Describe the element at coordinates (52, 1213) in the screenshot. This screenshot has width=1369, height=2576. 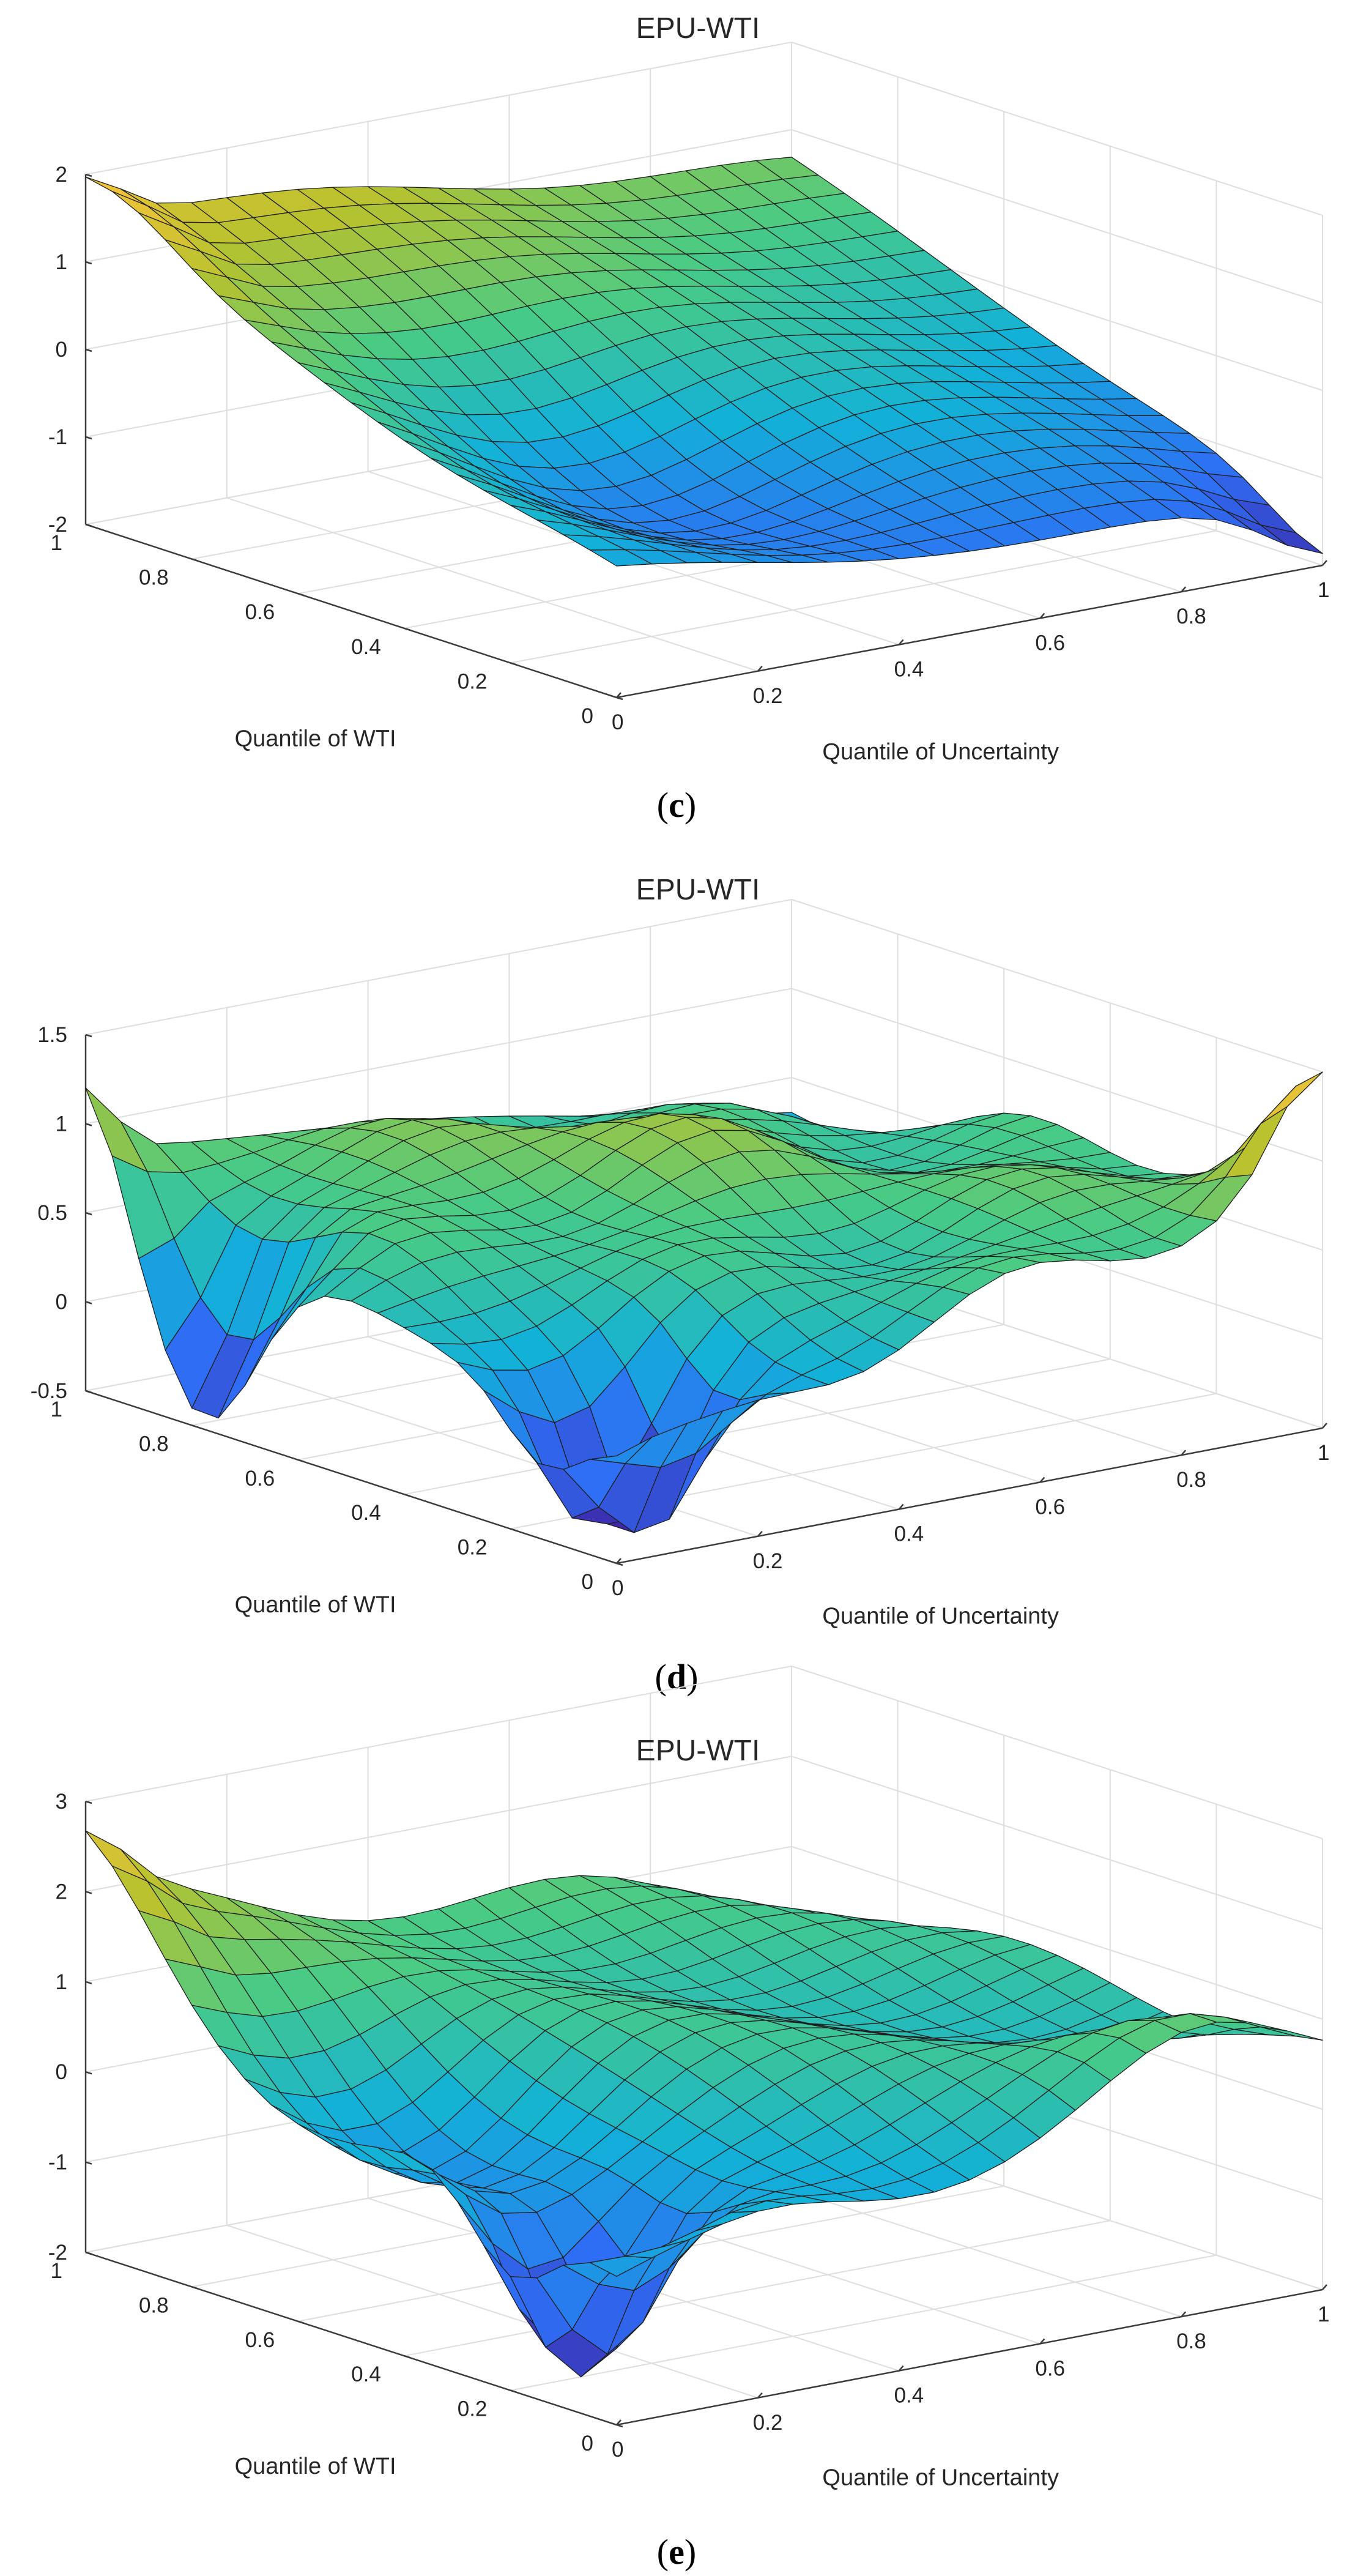
I see `z-tick-label: 0.5` at that location.